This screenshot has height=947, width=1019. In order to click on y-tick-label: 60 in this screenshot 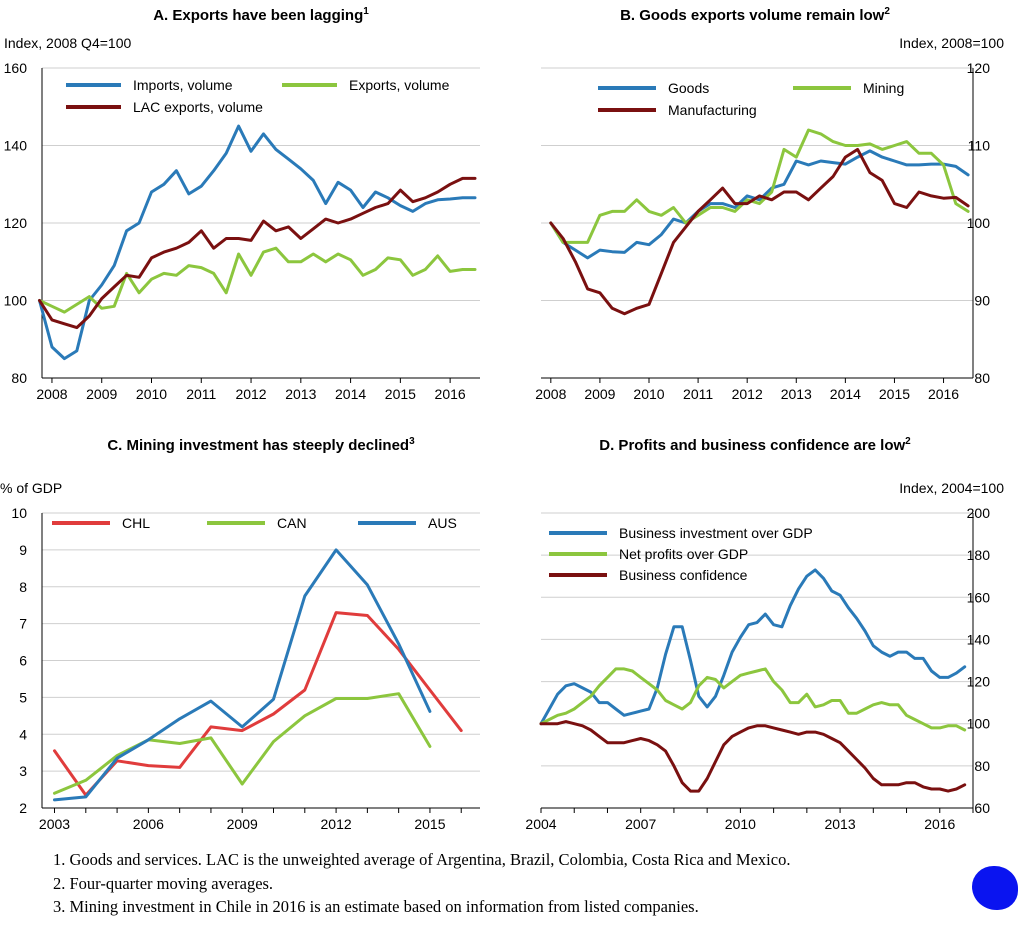, I will do `click(982, 808)`.